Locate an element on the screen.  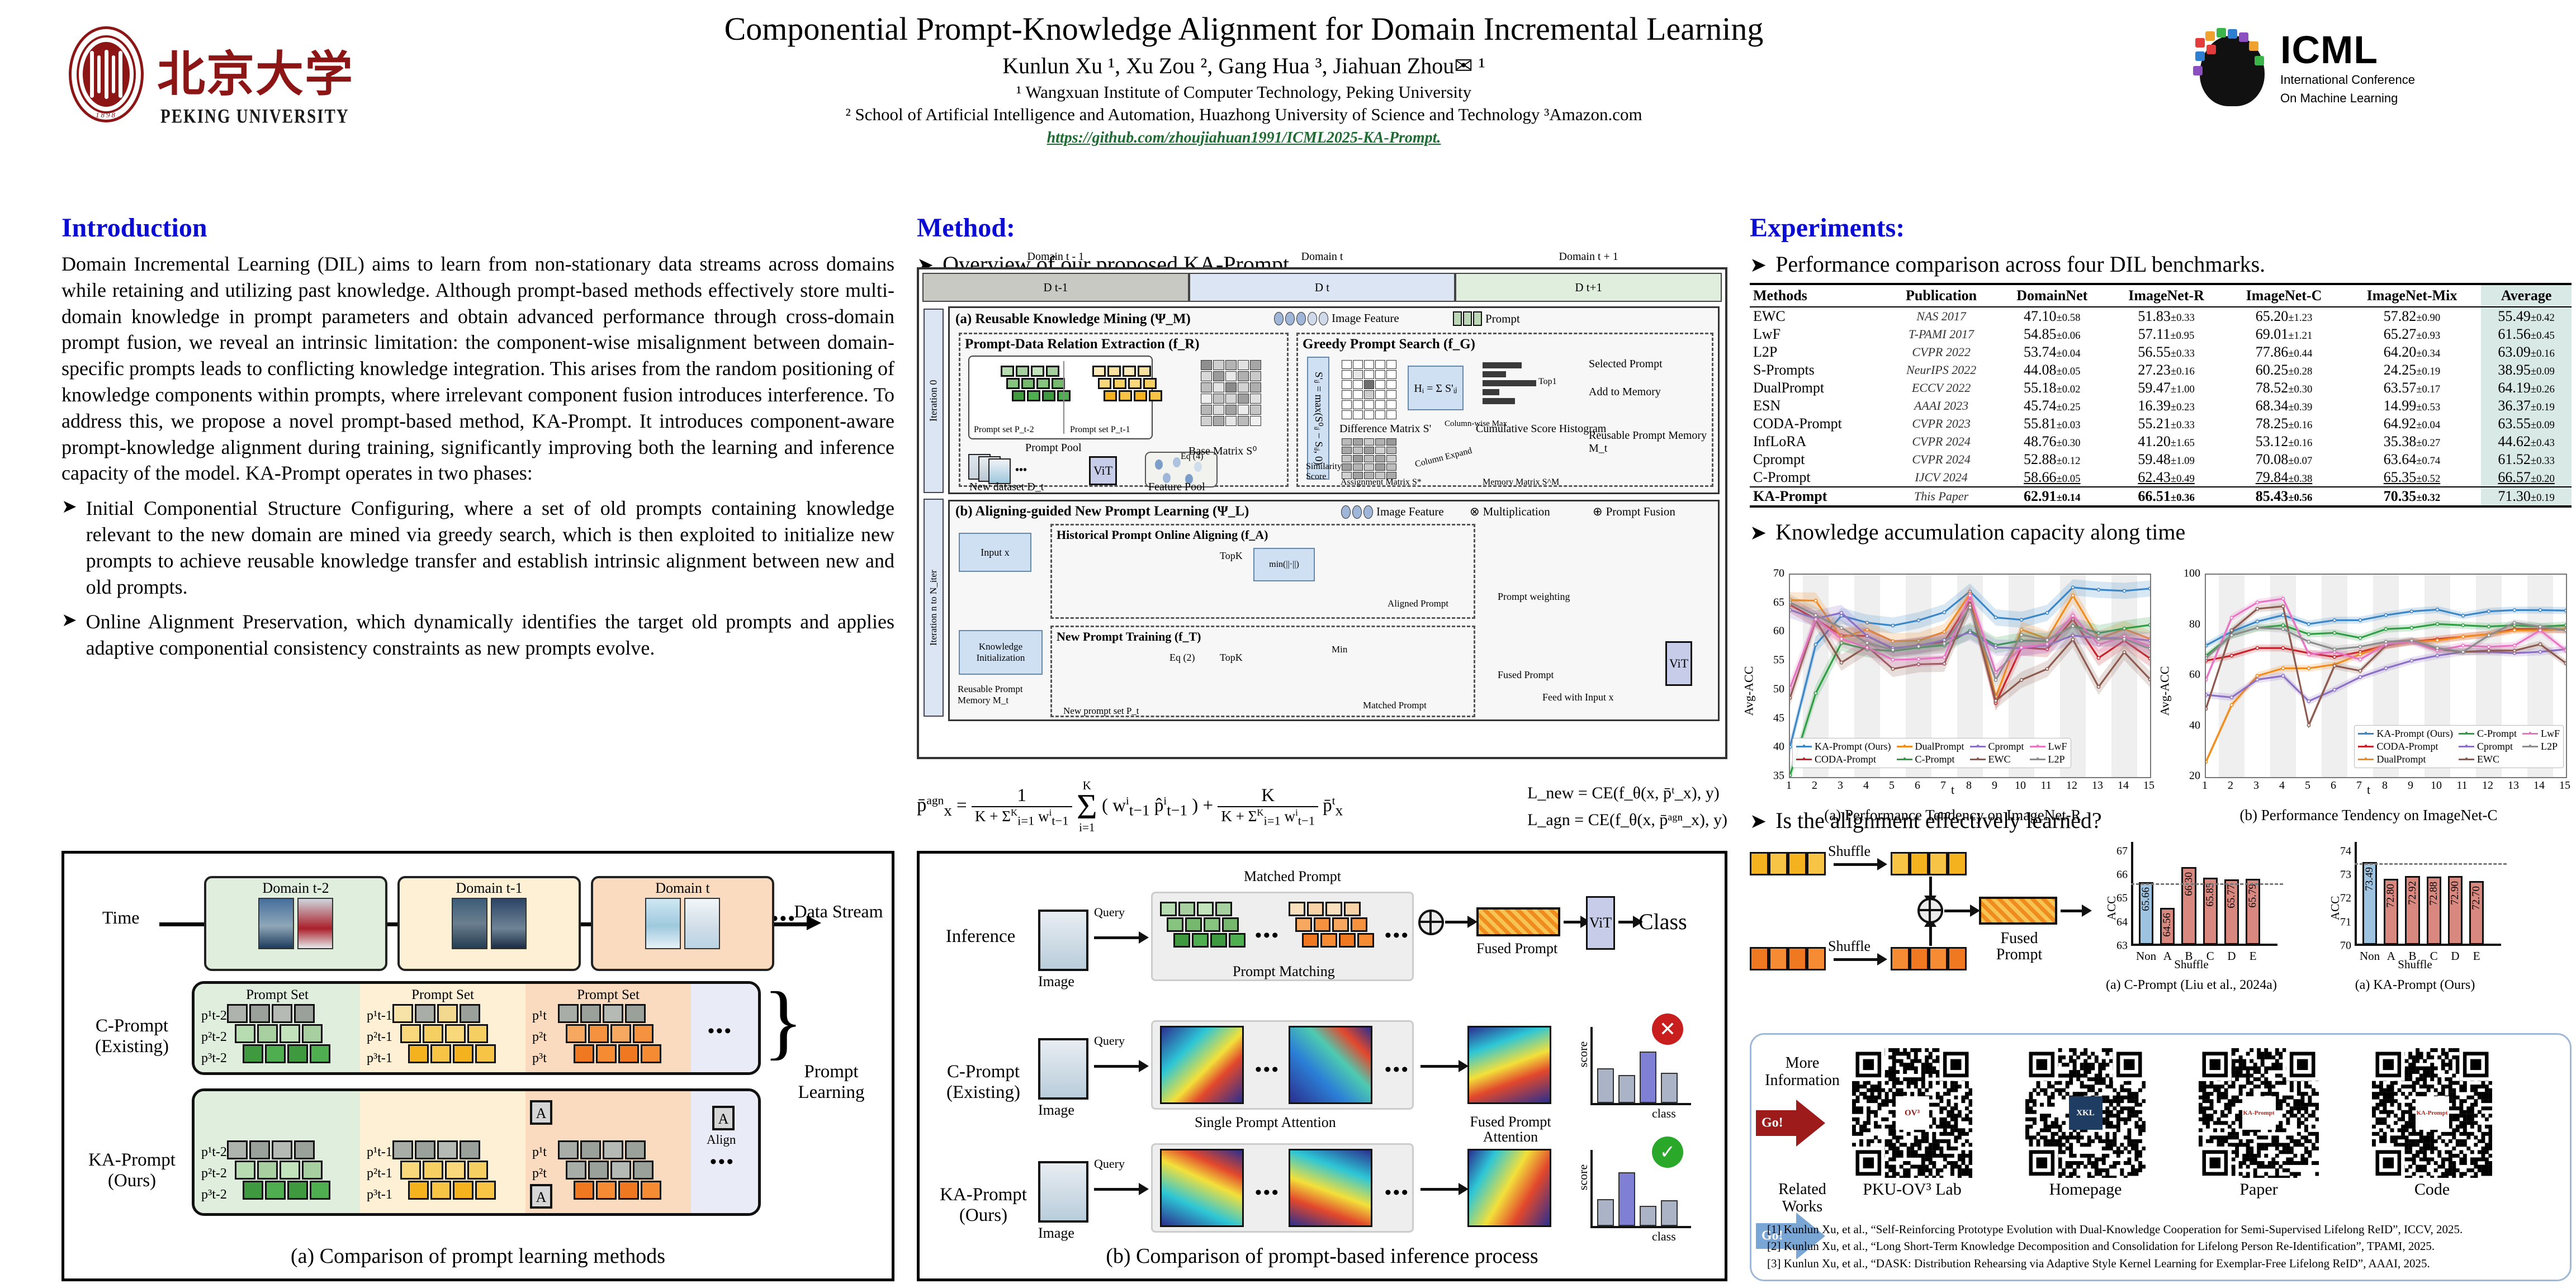
x-tick: 11 is located at coordinates (2046, 786).